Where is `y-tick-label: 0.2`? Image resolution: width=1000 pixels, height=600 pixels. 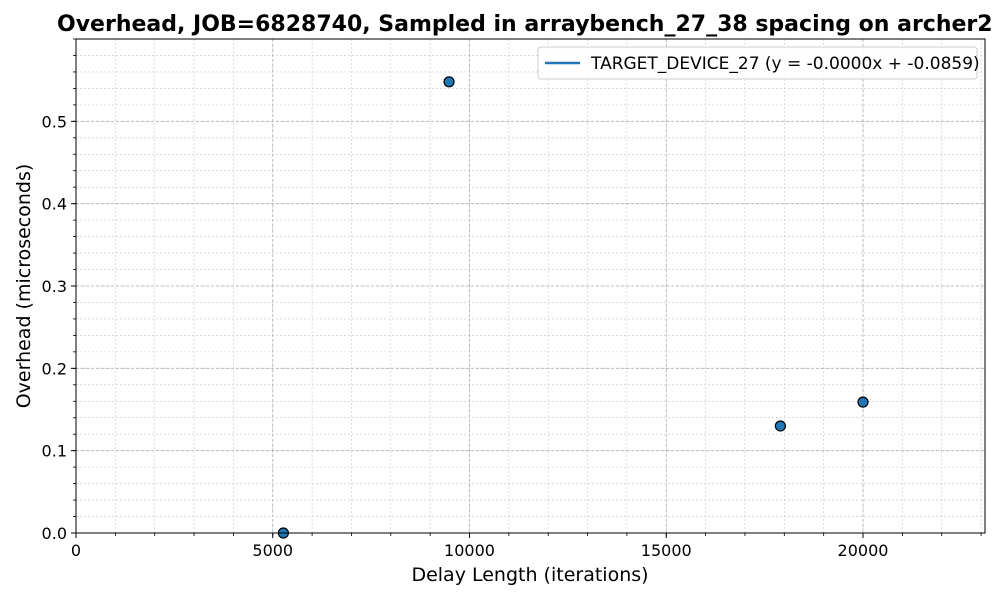
y-tick-label: 0.2 is located at coordinates (54, 368).